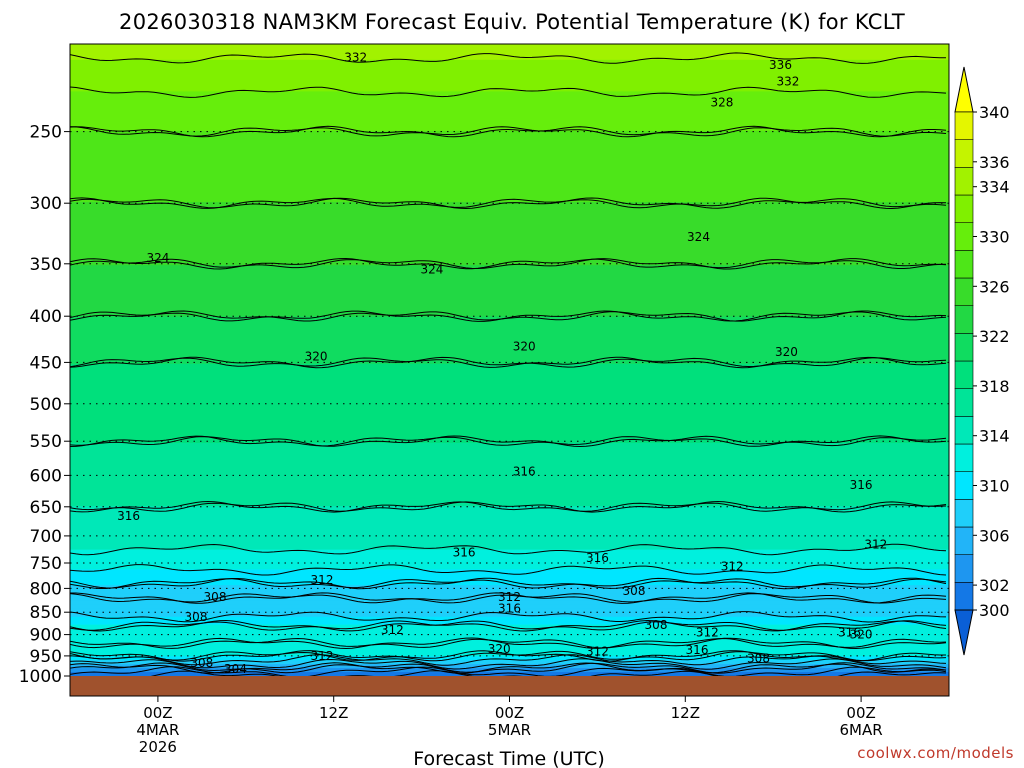  I want to click on y-tick-label: 350, so click(46, 265).